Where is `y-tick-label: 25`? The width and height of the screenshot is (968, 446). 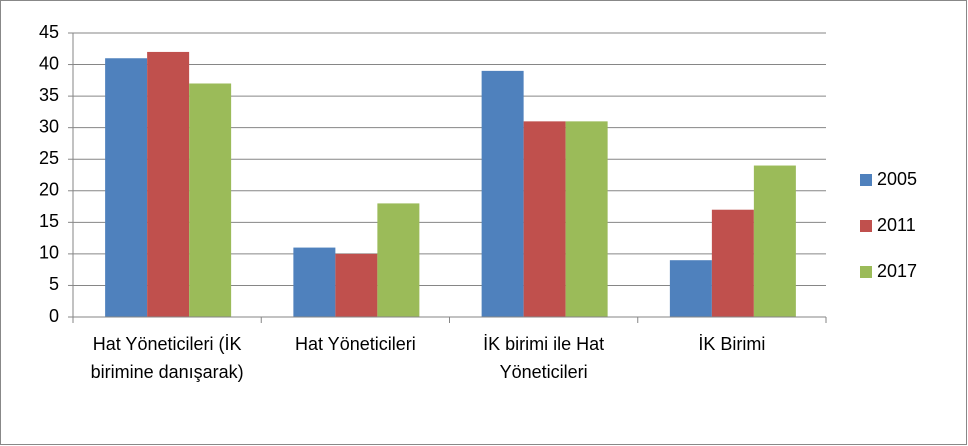 y-tick-label: 25 is located at coordinates (49, 158).